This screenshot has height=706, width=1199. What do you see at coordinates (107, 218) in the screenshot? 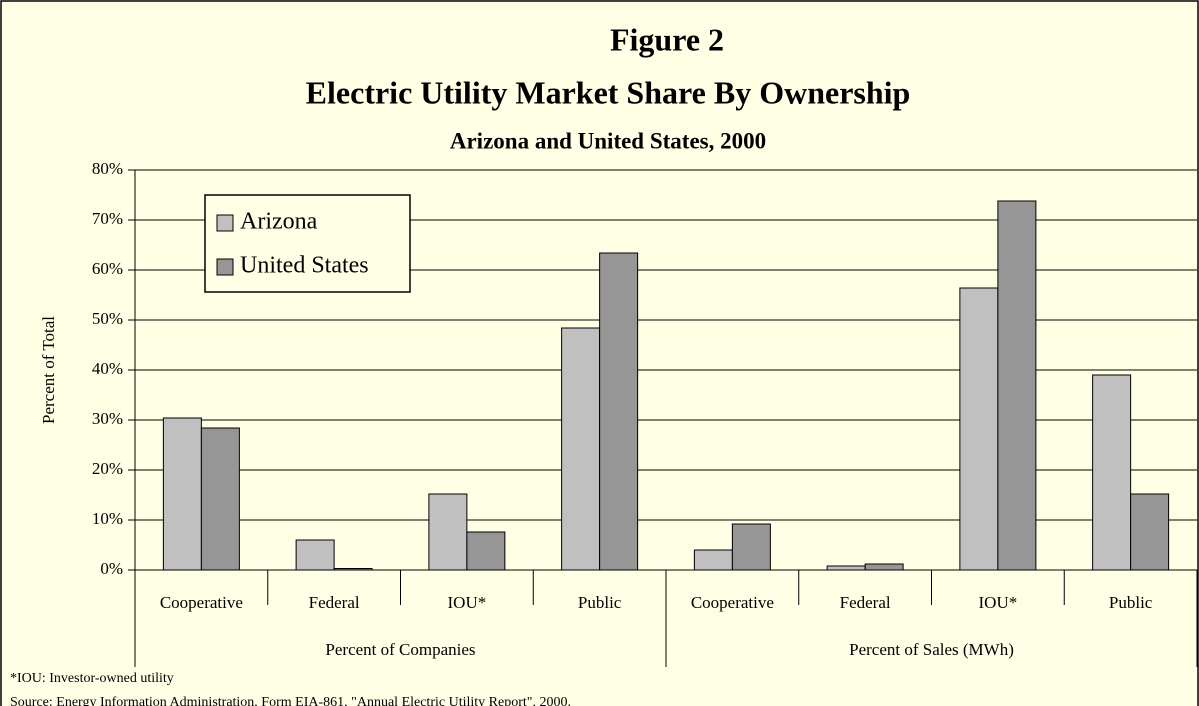
I see `y-tick-label: 70%` at bounding box center [107, 218].